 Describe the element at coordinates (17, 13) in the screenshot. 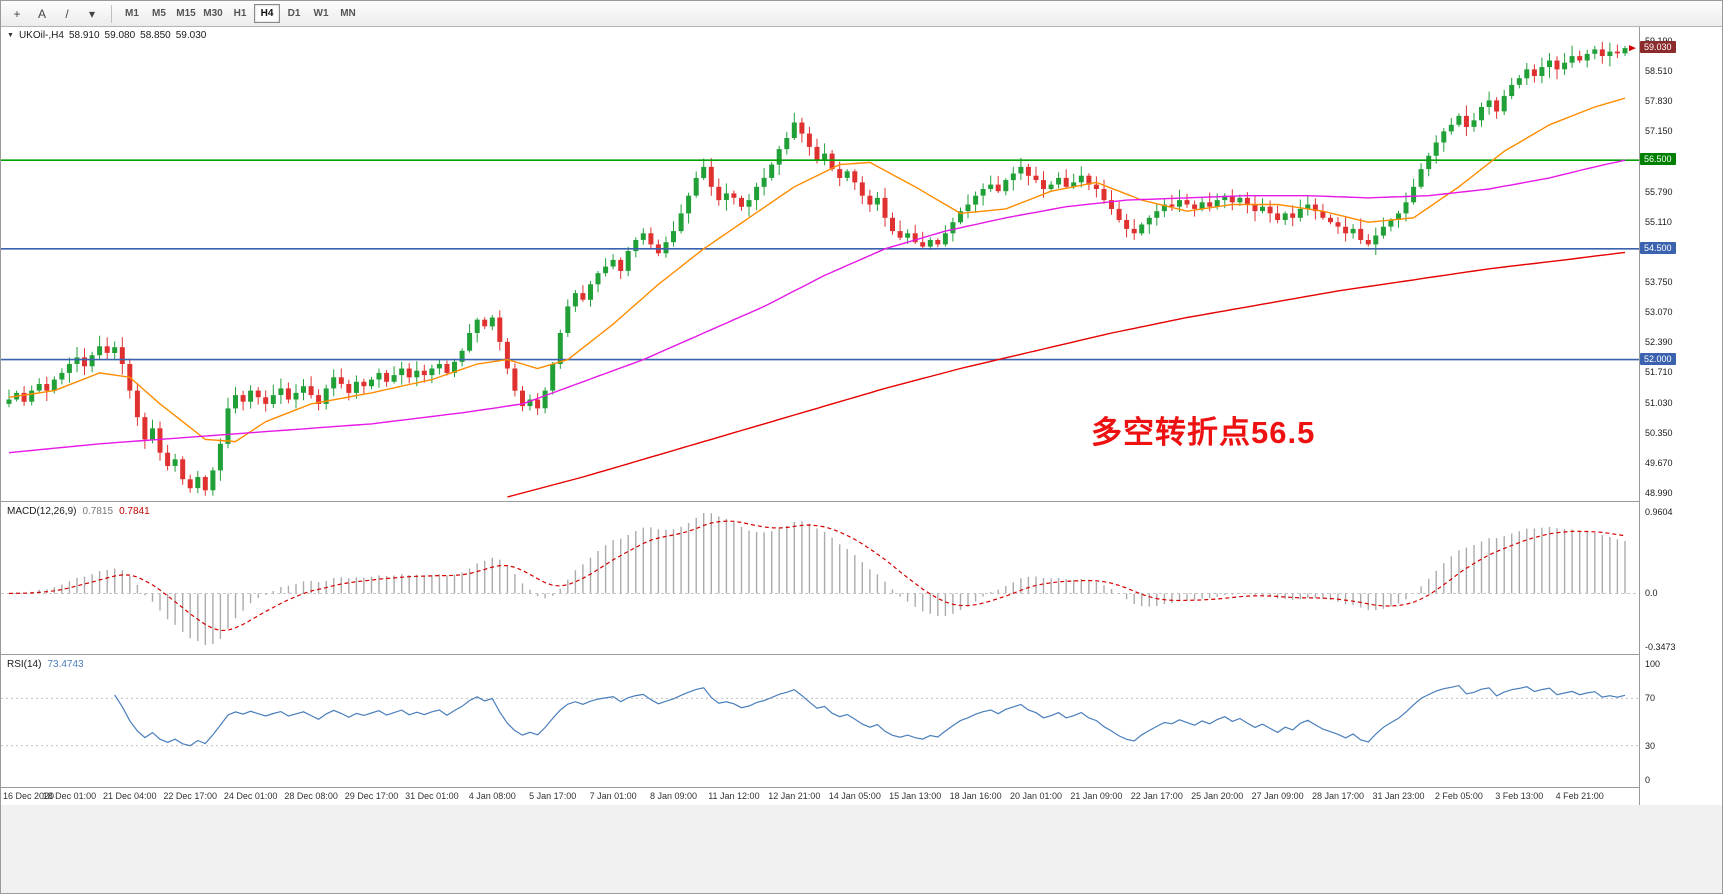

I see `crosshair-tool-icon: +` at that location.